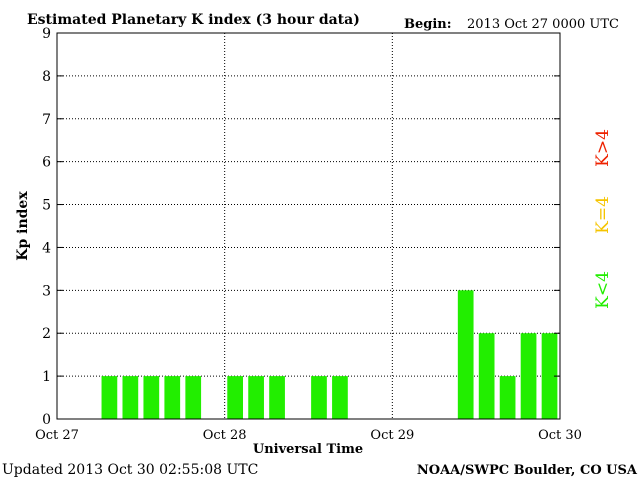 This screenshot has width=640, height=480. I want to click on updated-timestamp: Updated 2013 Oct 30 02:55:08 UTC, so click(130, 470).